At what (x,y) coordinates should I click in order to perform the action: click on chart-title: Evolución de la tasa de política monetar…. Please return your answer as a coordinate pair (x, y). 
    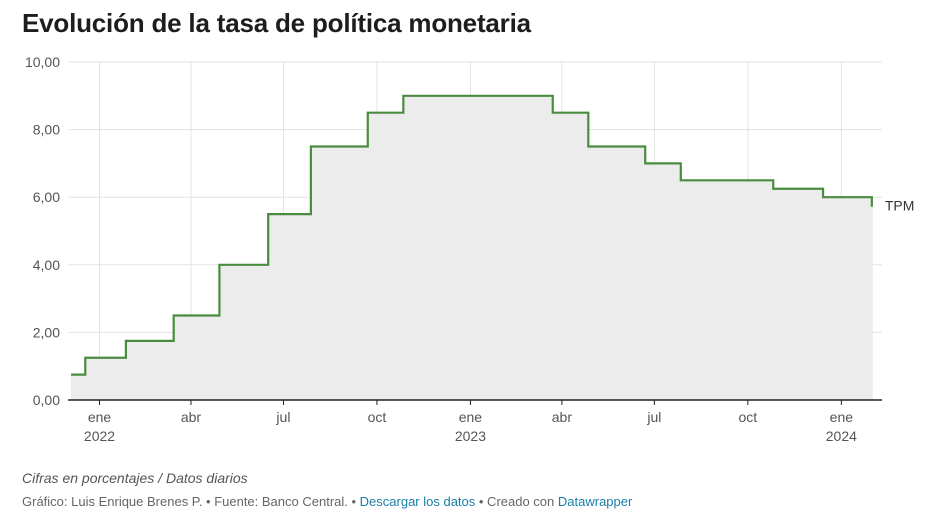
    Looking at the image, I should click on (276, 23).